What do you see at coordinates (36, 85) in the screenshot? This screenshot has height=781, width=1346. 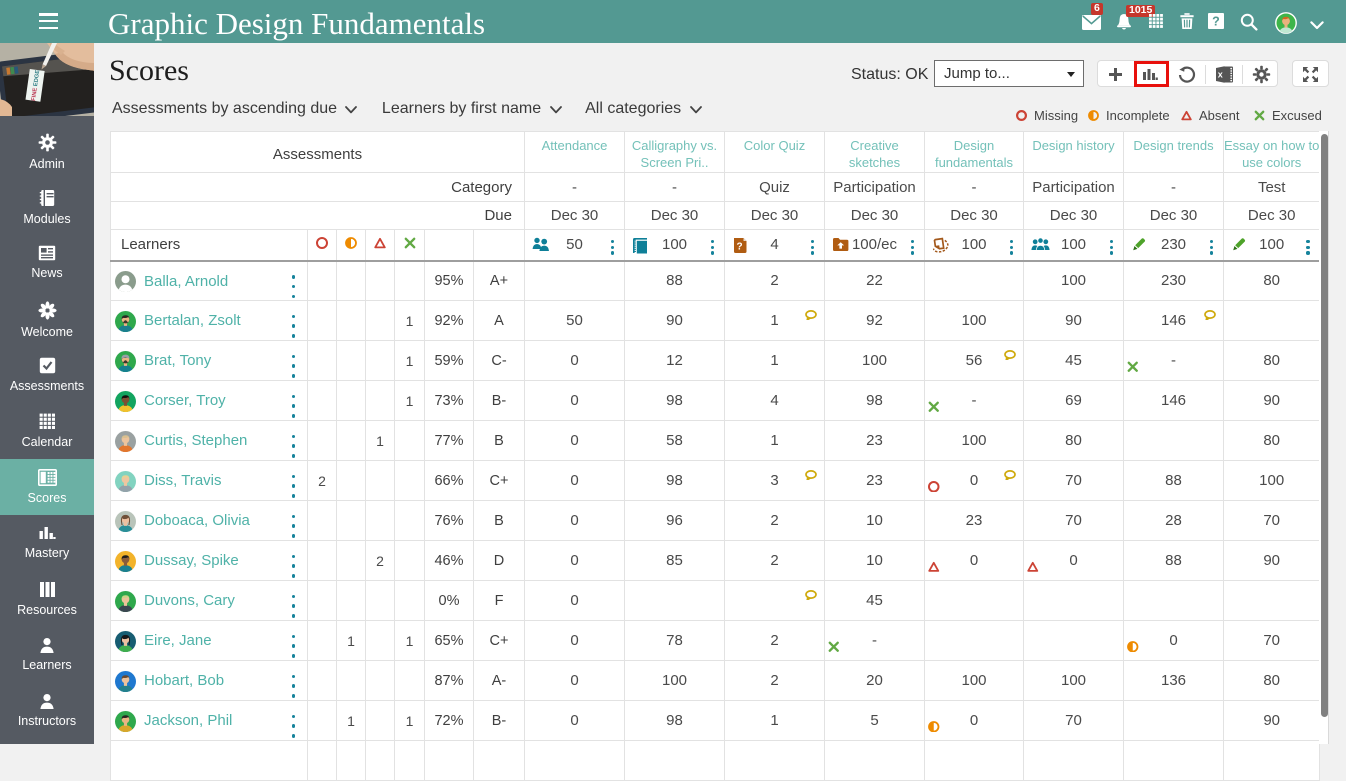 I see `svg-text: FINE EDGE` at bounding box center [36, 85].